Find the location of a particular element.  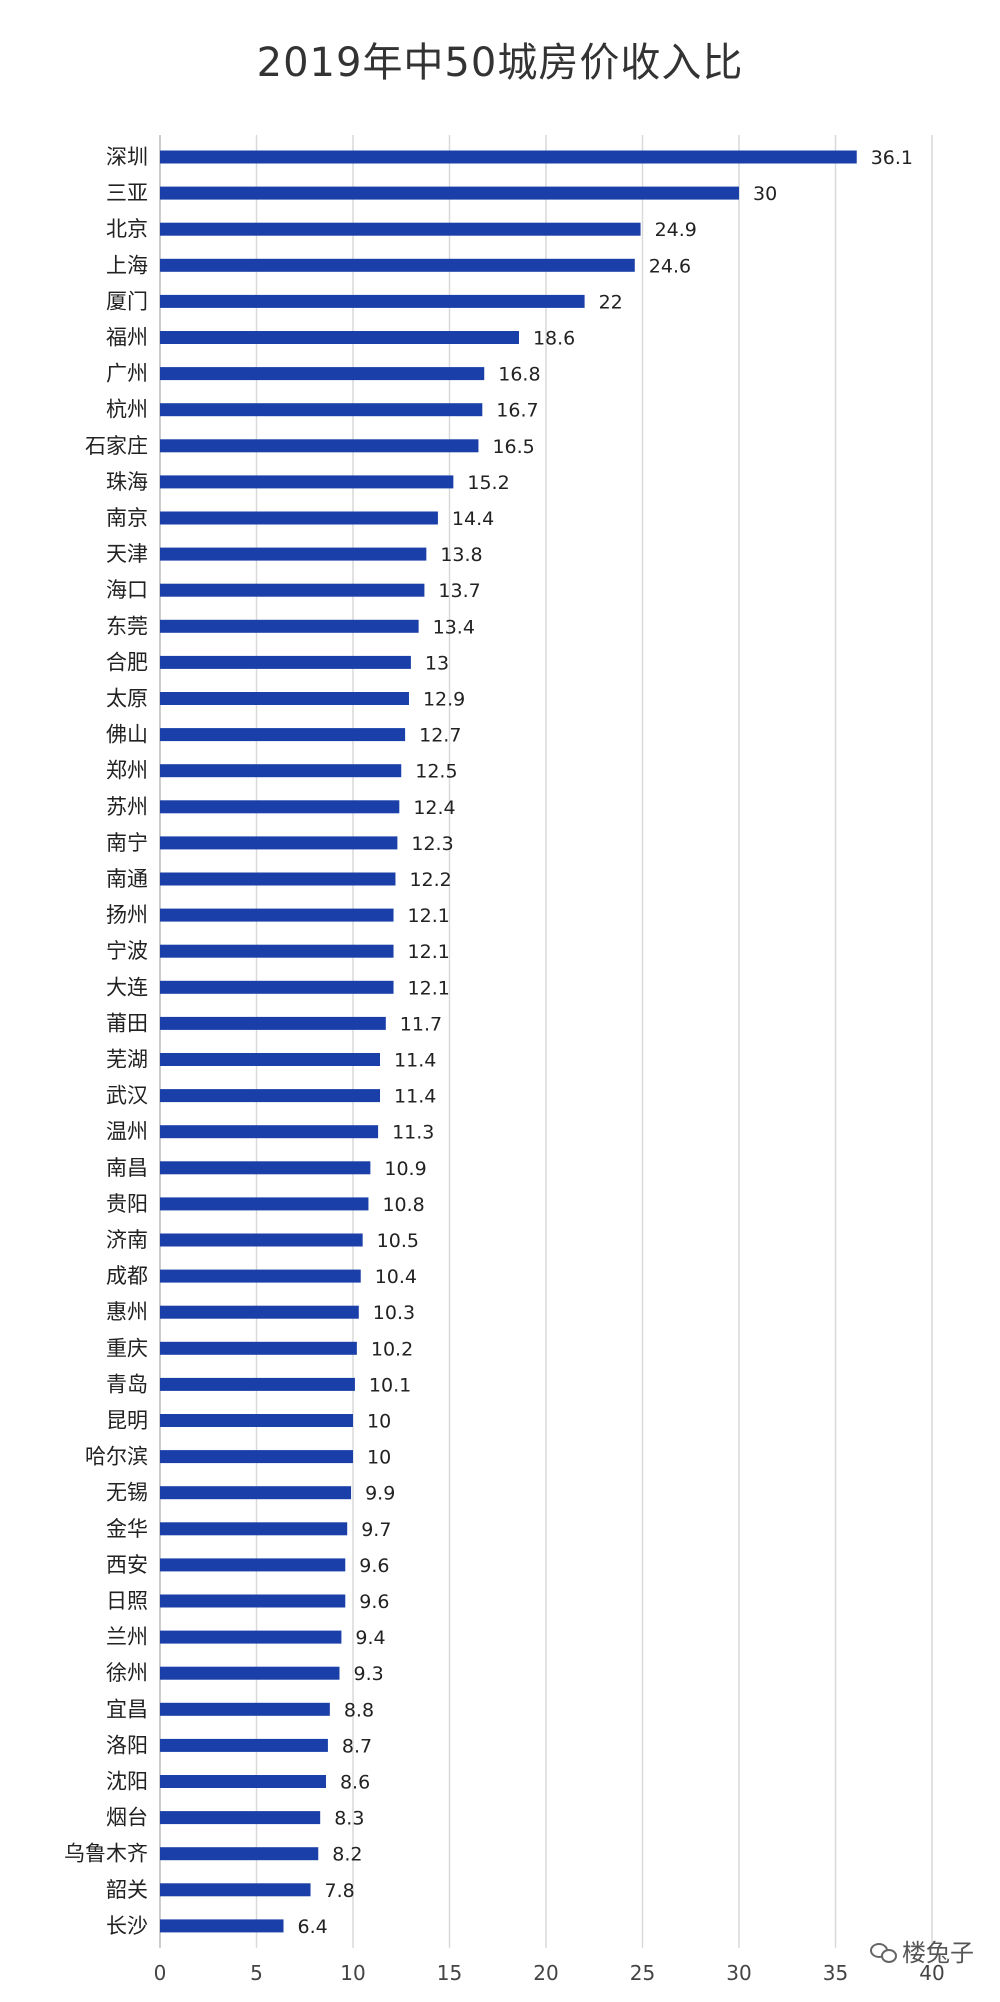

category-label: 太原 is located at coordinates (127, 699).